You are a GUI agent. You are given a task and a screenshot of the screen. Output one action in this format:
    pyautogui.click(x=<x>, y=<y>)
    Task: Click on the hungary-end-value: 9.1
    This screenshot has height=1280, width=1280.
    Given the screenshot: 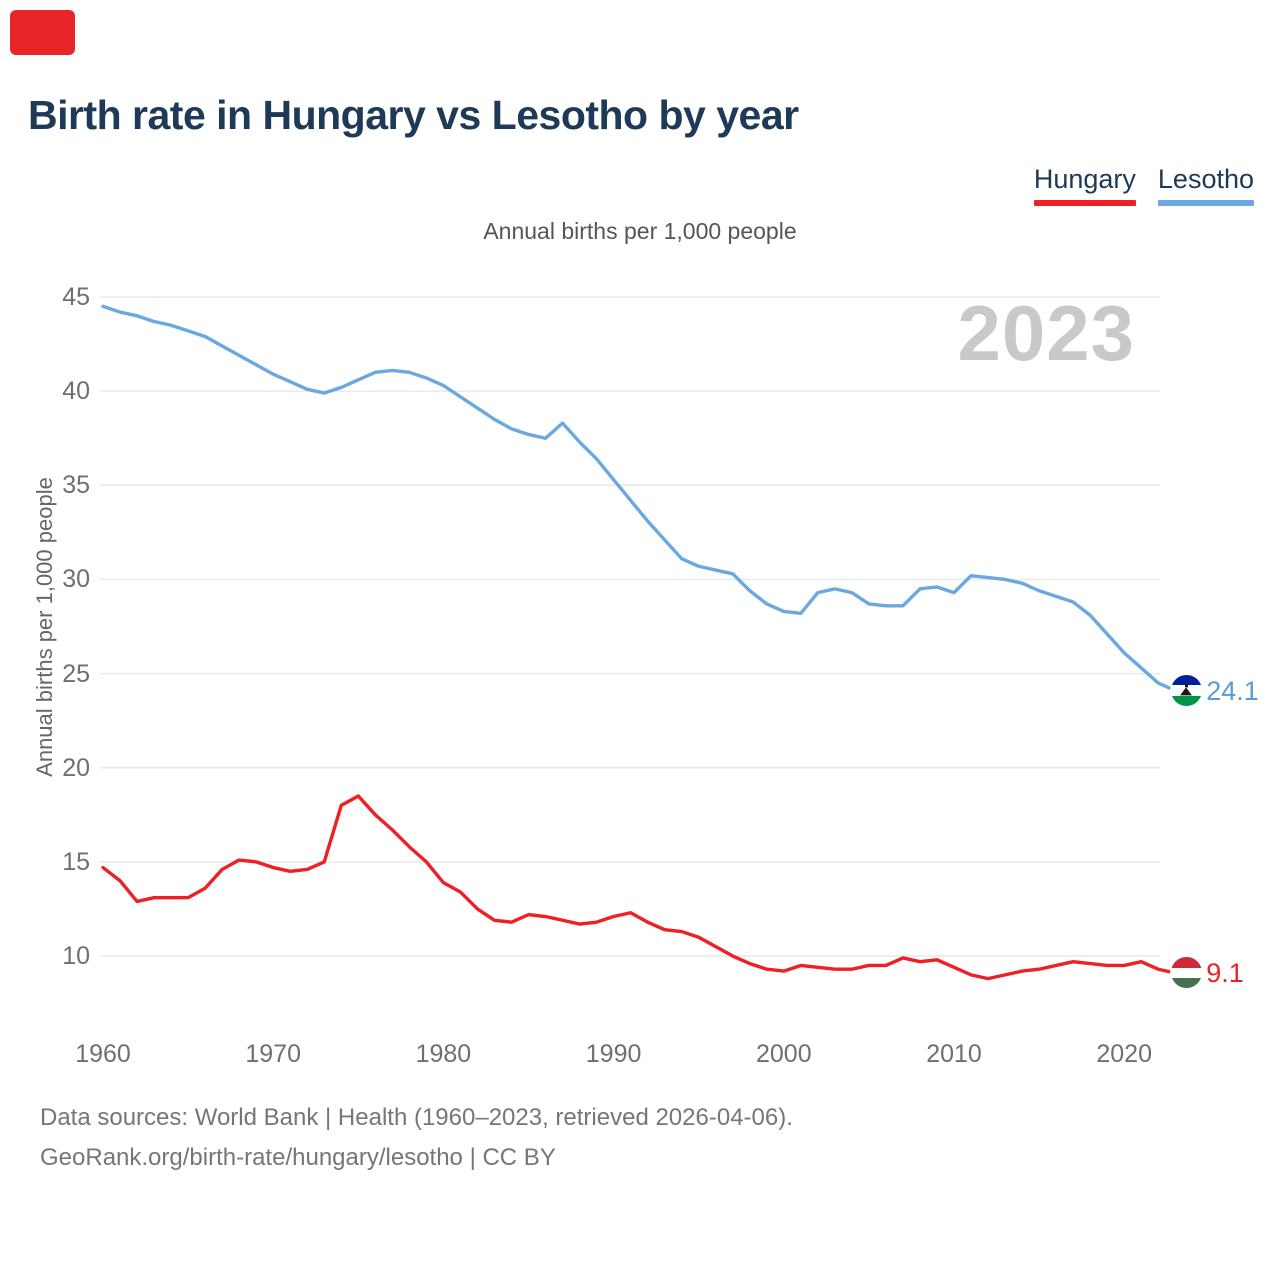 What is the action you would take?
    pyautogui.click(x=1225, y=972)
    